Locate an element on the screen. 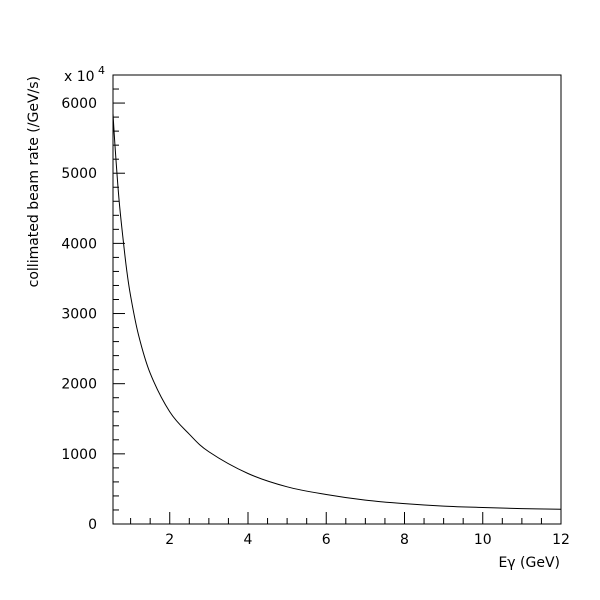 This screenshot has width=600, height=600. y-multiplier-label: x 10 is located at coordinates (79, 77).